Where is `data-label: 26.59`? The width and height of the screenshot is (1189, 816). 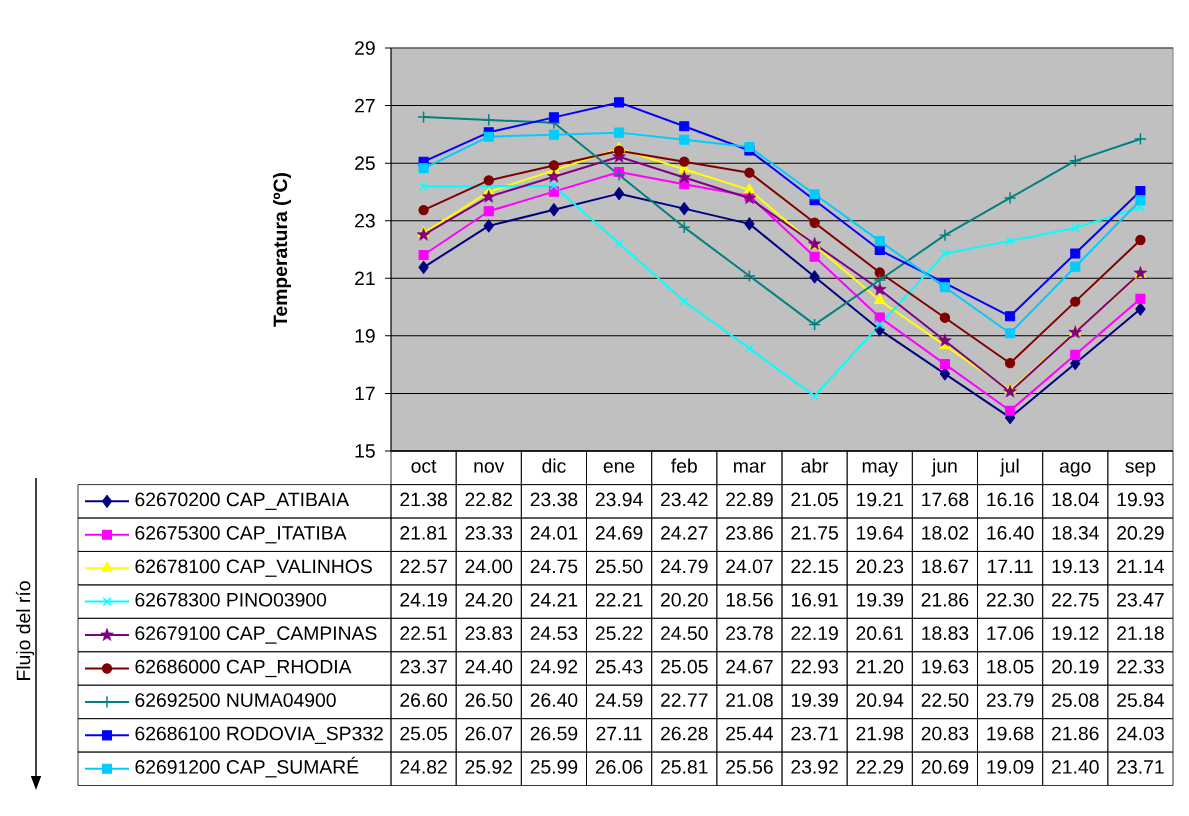 data-label: 26.59 is located at coordinates (554, 733).